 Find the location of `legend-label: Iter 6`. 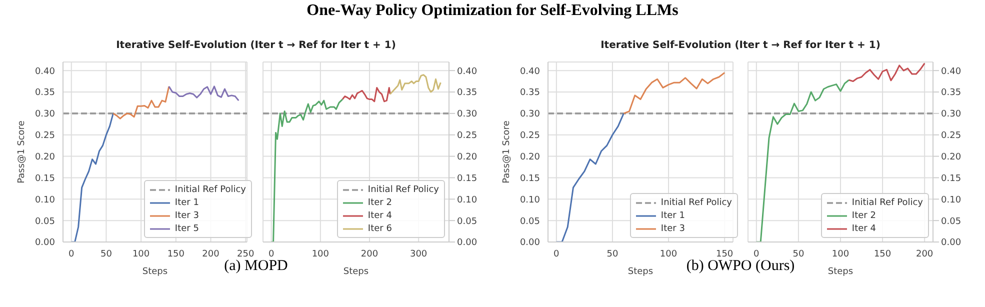

legend-label: Iter 6 is located at coordinates (380, 229).